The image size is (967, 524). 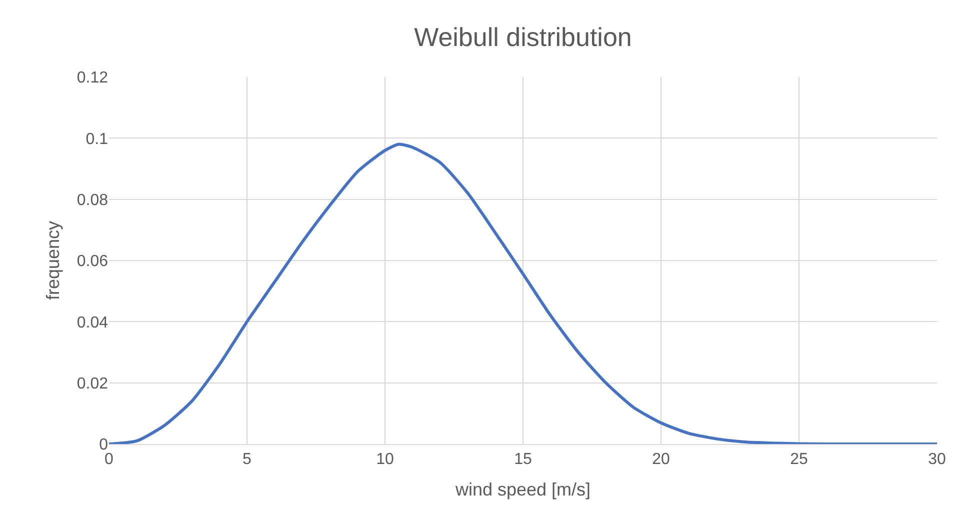 I want to click on y-tick-label: 0, so click(x=103, y=445).